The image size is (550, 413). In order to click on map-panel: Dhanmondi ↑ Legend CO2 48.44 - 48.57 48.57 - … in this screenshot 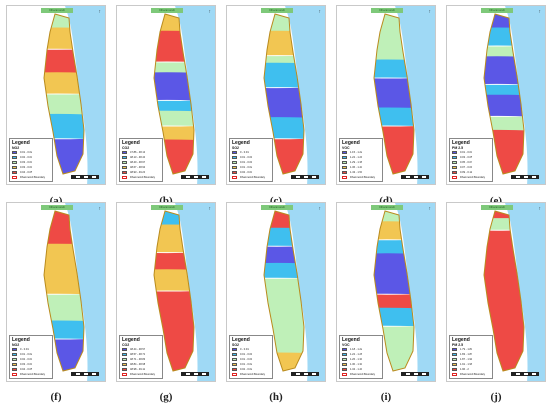, I will do `click(166, 292)`.